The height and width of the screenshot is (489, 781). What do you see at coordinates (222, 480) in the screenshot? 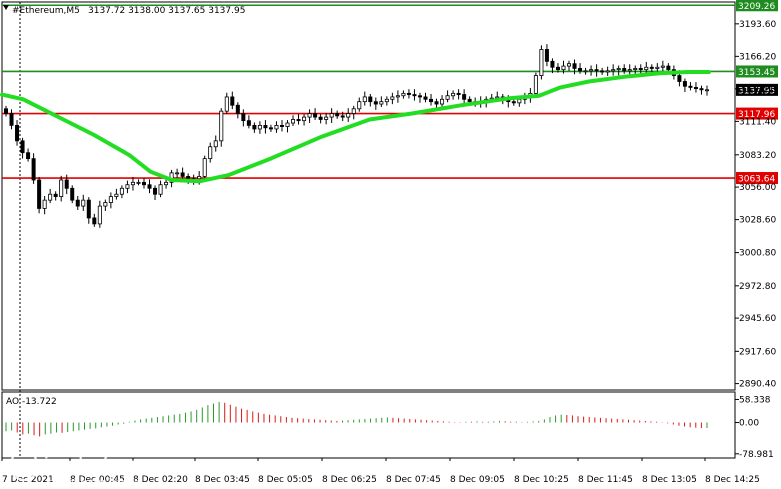
I see `time-tick-label: 8 Dec 03:45` at bounding box center [222, 480].